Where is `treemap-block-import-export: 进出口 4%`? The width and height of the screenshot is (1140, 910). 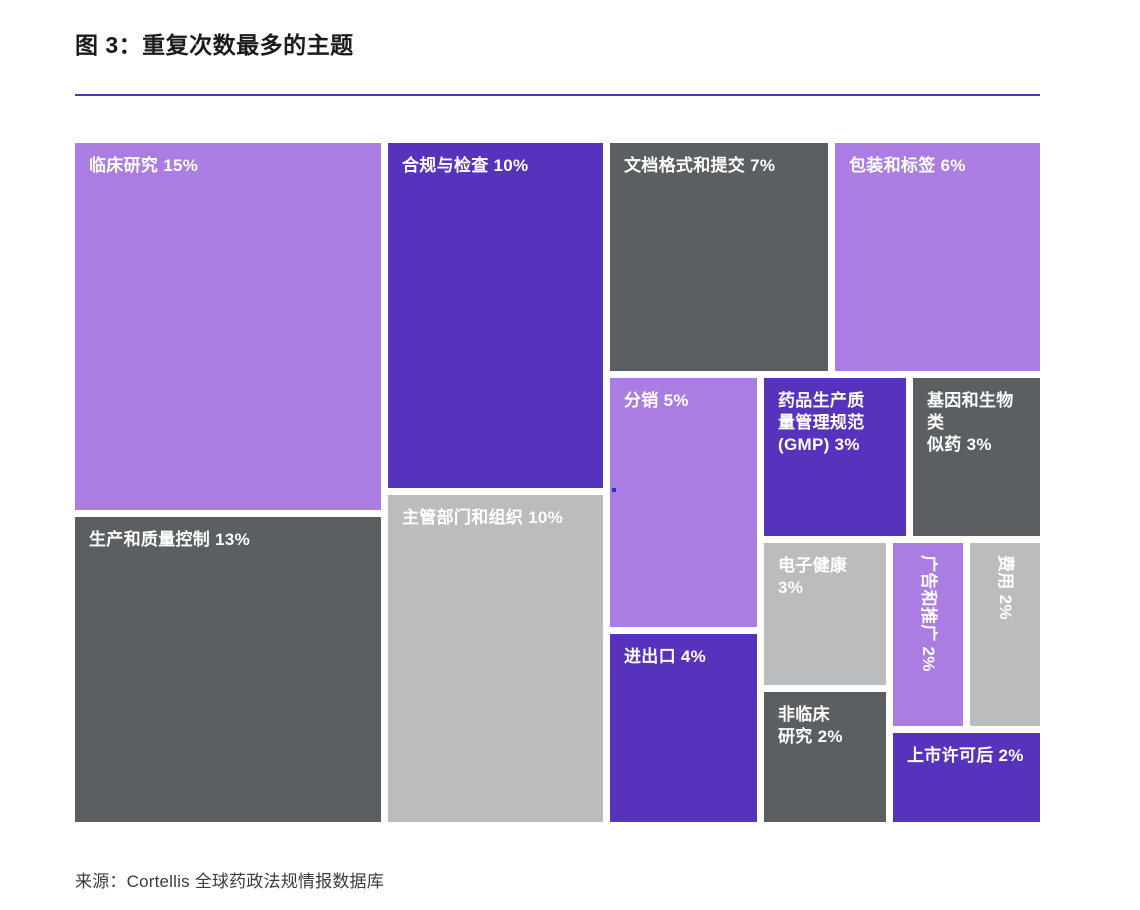 treemap-block-import-export: 进出口 4% is located at coordinates (683, 728).